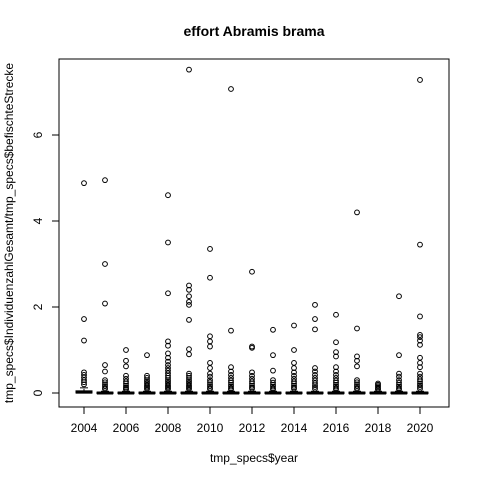  What do you see at coordinates (210, 428) in the screenshot?
I see `x-tick-label: 2010` at bounding box center [210, 428].